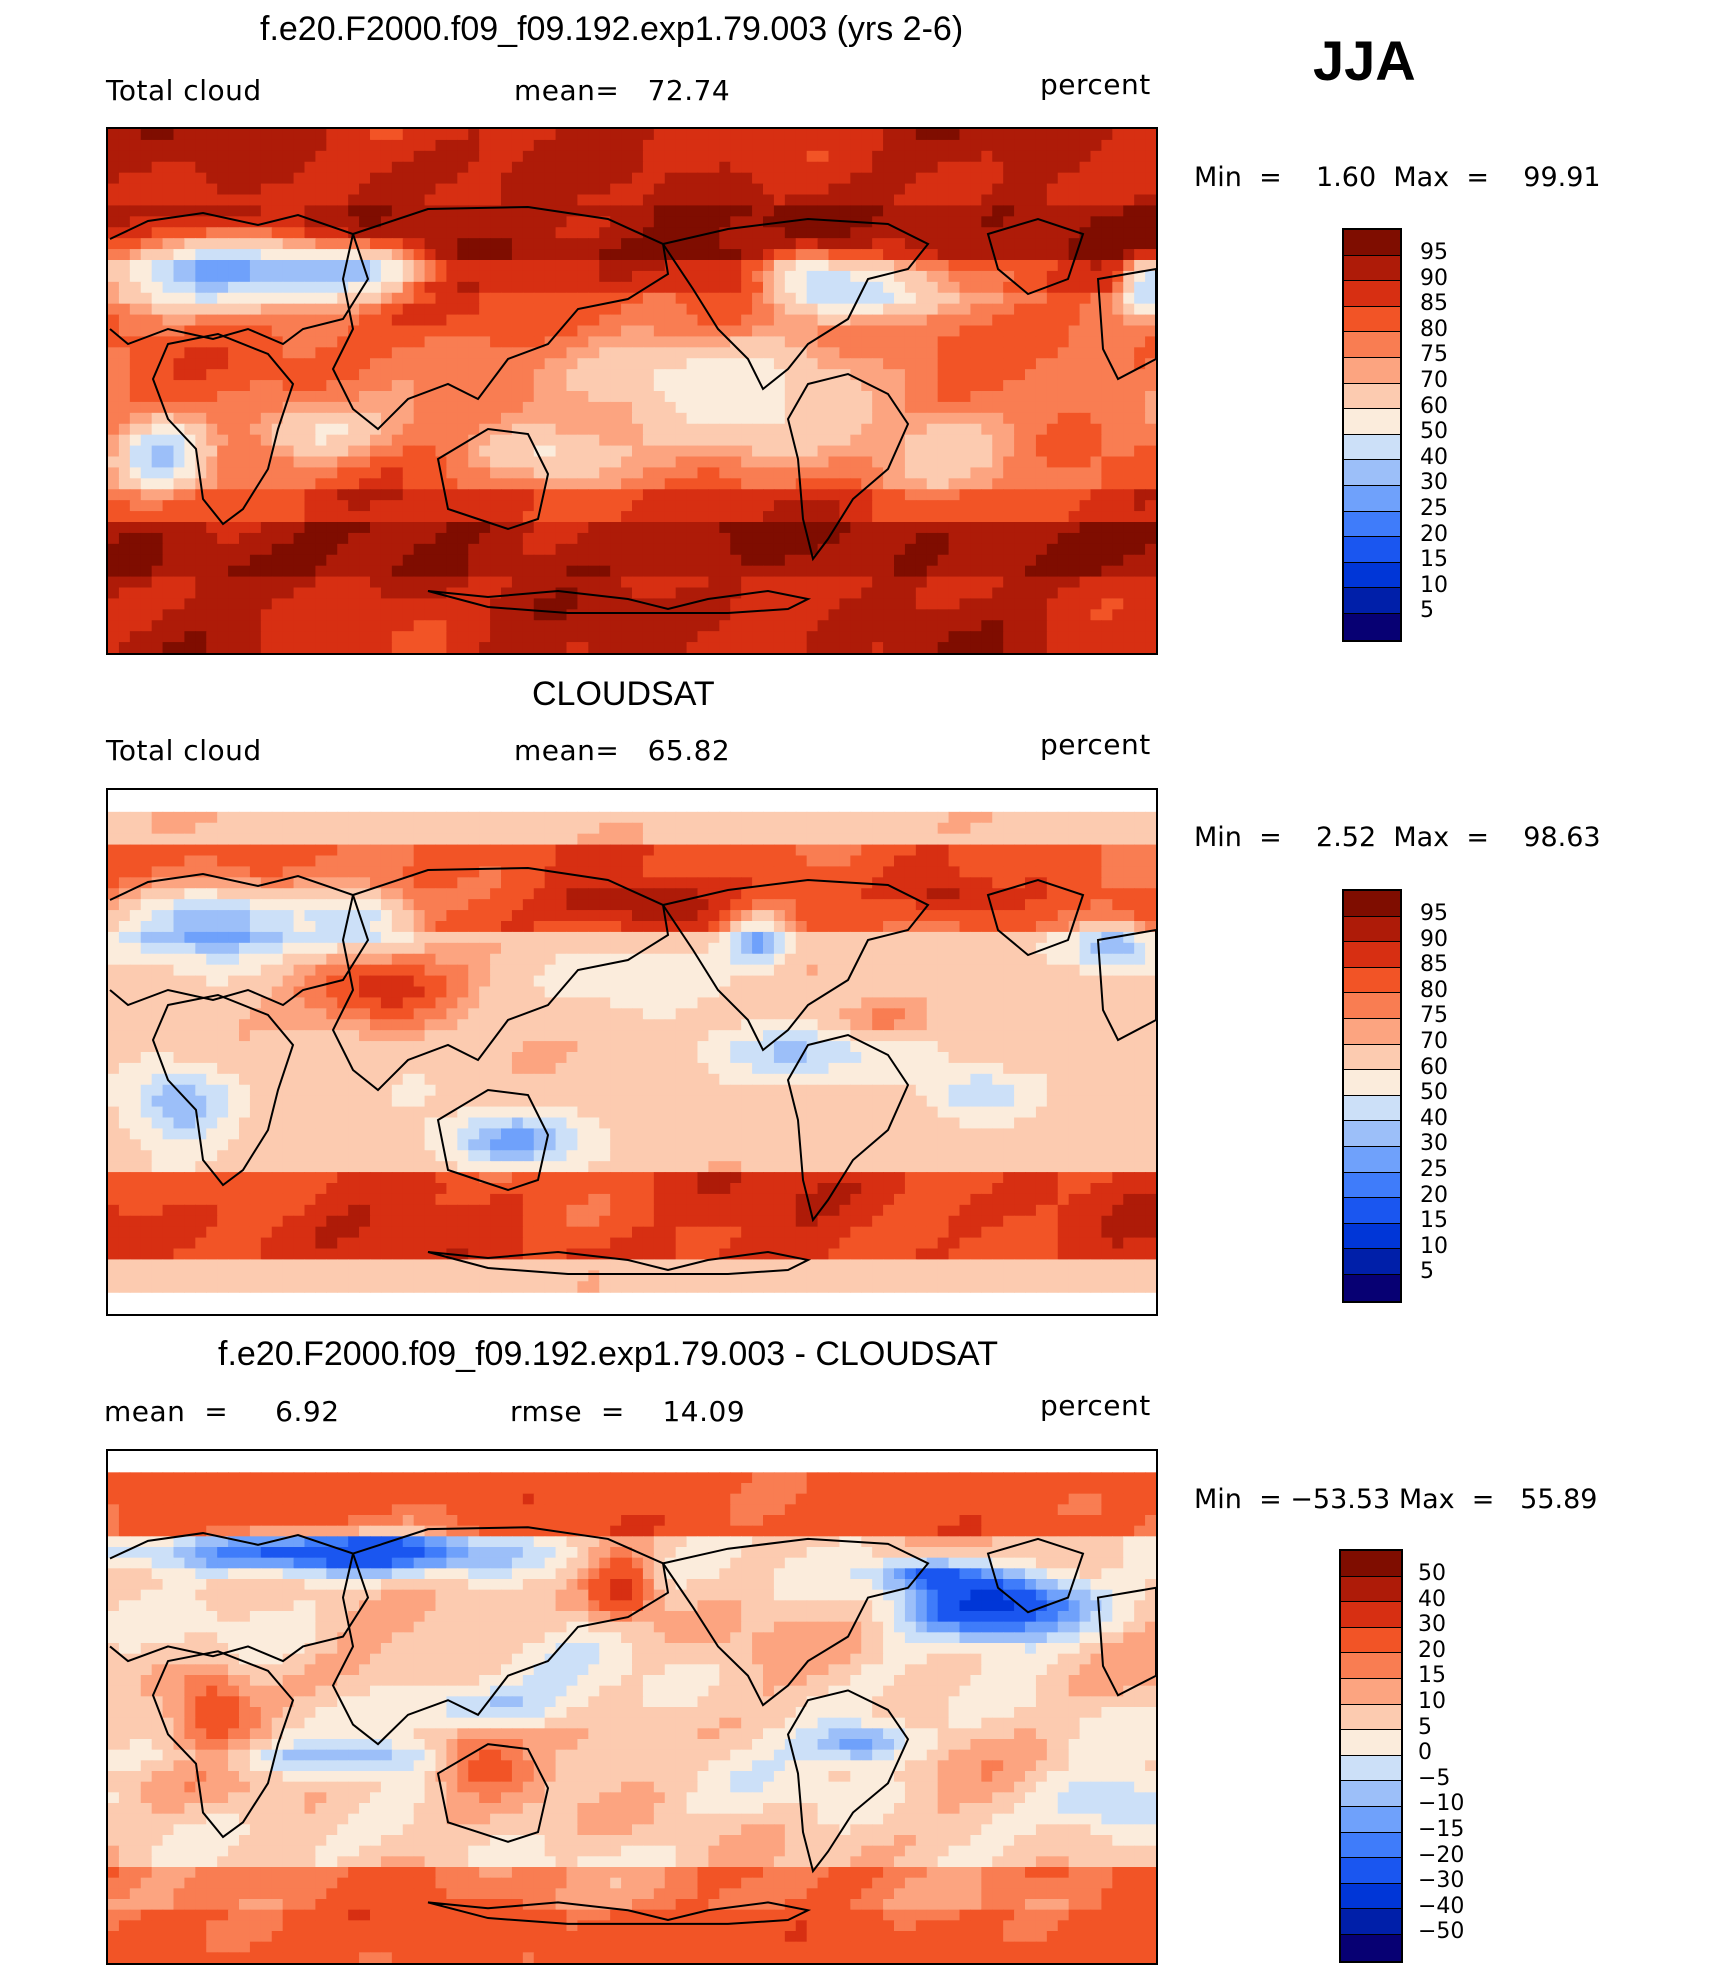 The height and width of the screenshot is (1965, 1710). I want to click on panel-model-max-value: 99.91, so click(1561, 177).